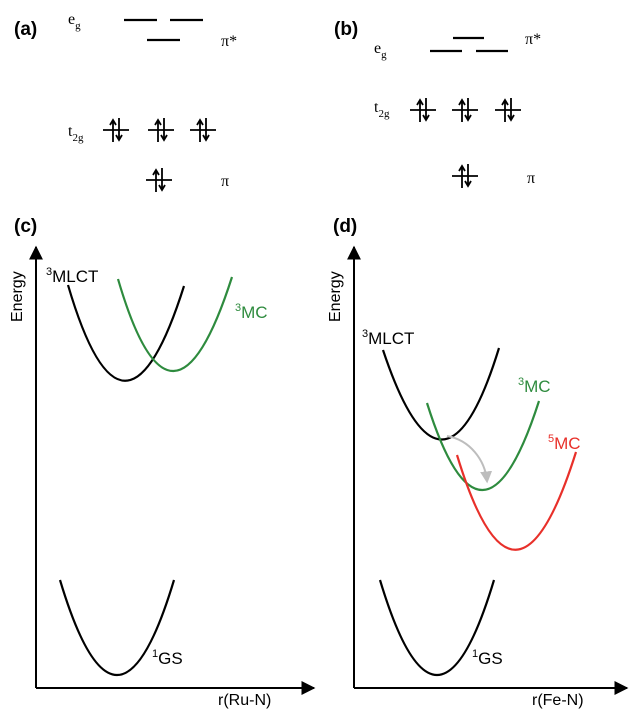  I want to click on relaxation-arrow, so click(469, 459).